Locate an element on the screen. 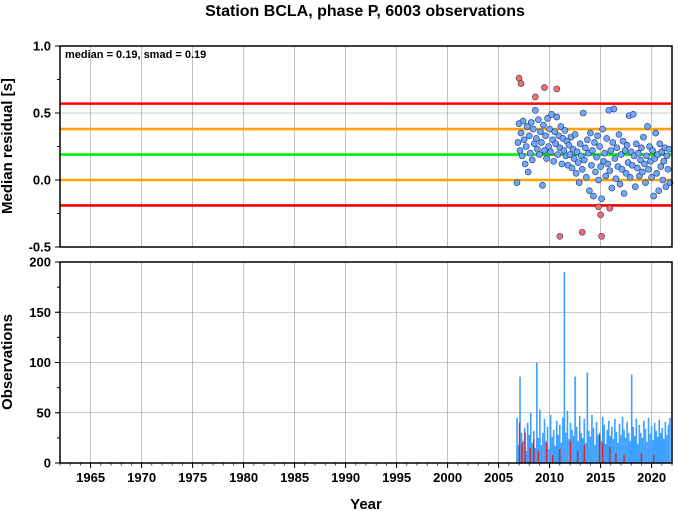  x-tick-label: 1975 is located at coordinates (192, 477).